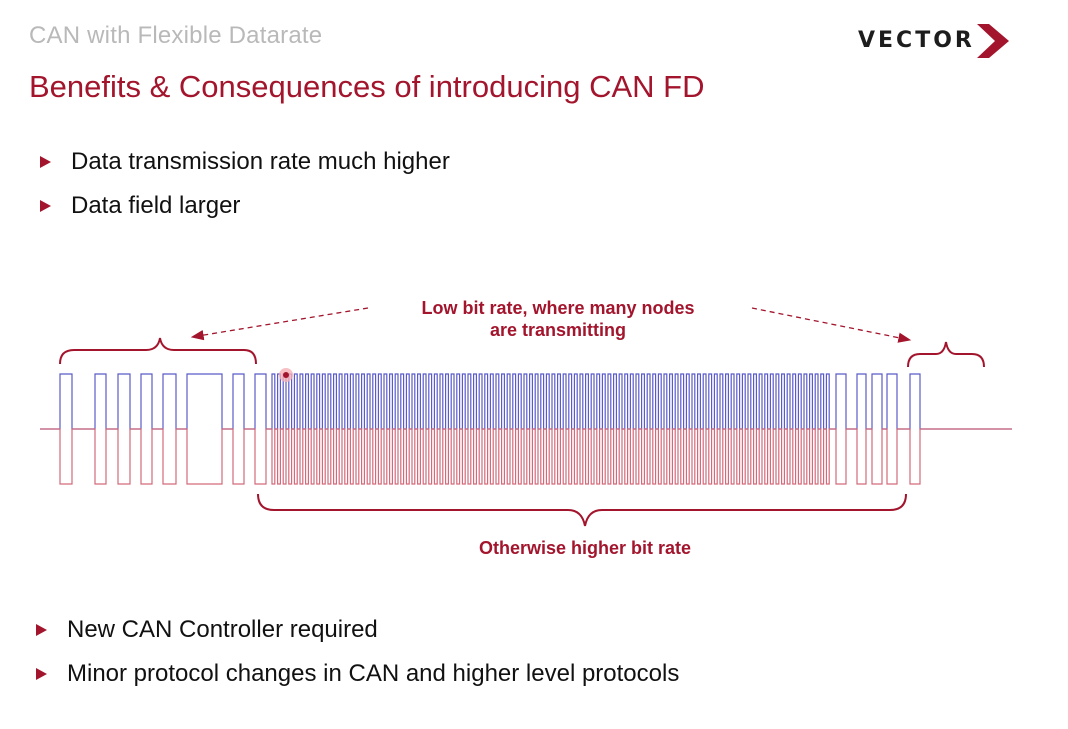  Describe the element at coordinates (286, 375) in the screenshot. I see `pointer-marker` at that location.